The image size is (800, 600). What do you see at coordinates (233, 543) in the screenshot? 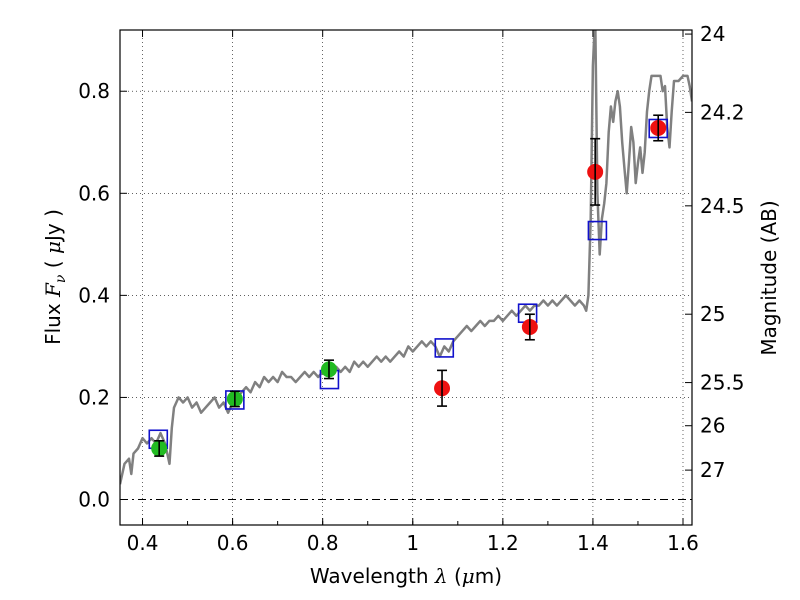
I see `x-tick-label: 0.6` at bounding box center [233, 543].